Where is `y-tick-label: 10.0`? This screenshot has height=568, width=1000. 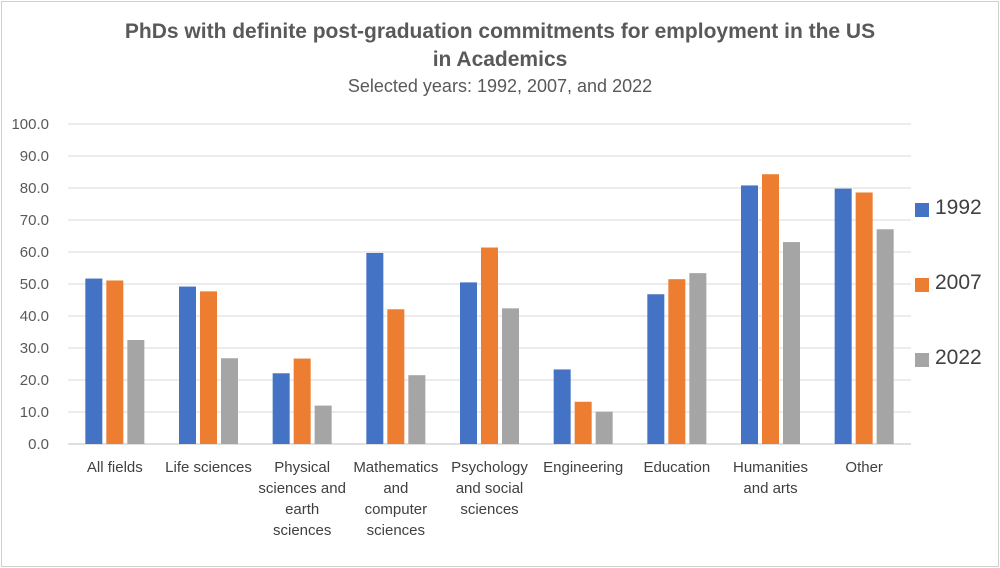
y-tick-label: 10.0 is located at coordinates (34, 412).